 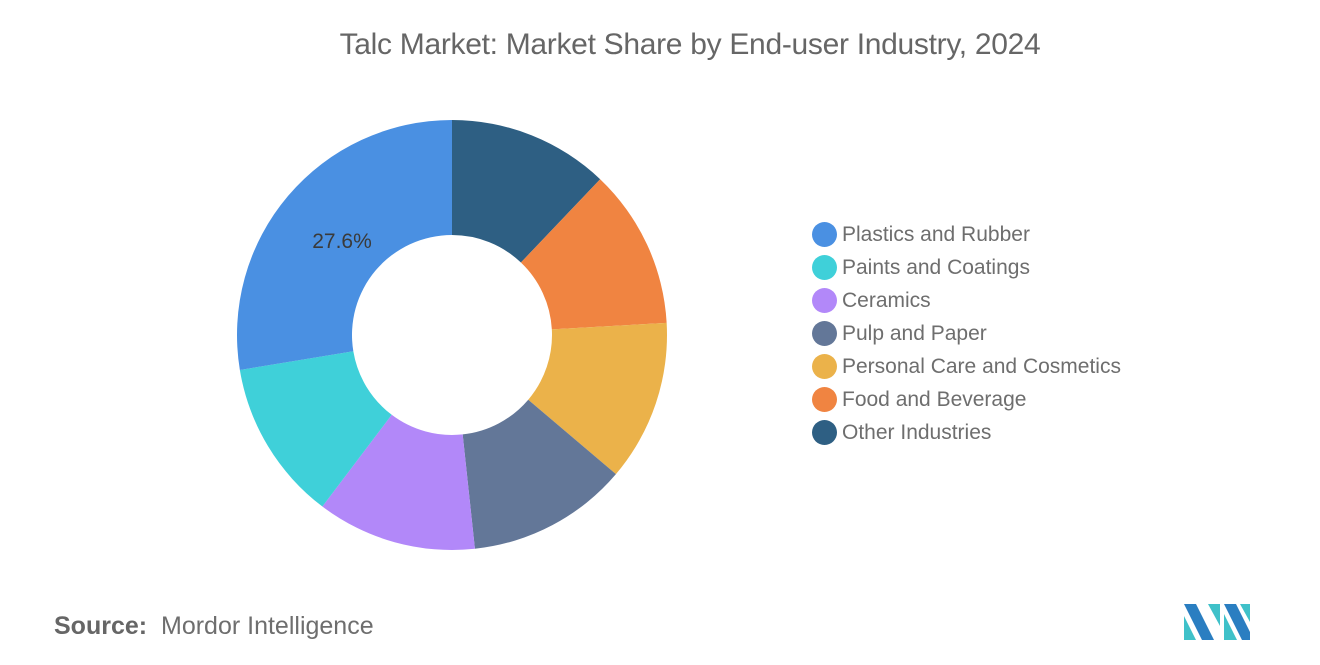 What do you see at coordinates (936, 267) in the screenshot?
I see `legend-label: Paints and Coatings` at bounding box center [936, 267].